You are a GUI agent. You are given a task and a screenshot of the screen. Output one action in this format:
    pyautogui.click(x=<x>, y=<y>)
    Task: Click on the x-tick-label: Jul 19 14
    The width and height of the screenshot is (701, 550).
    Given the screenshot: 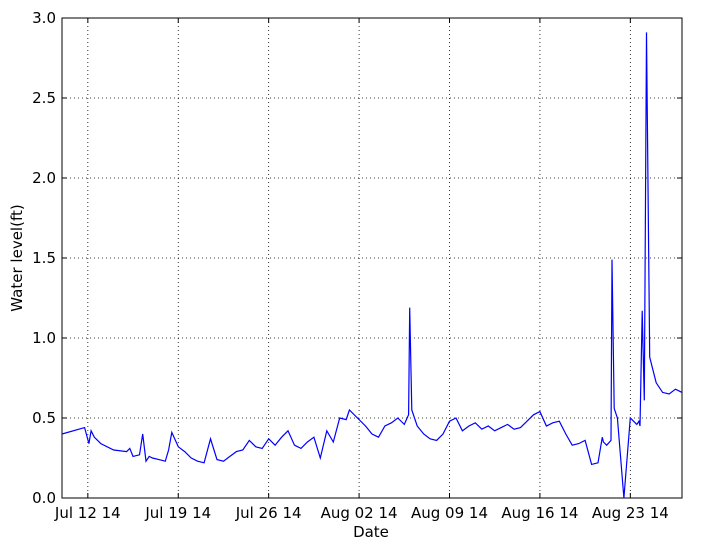 What is the action you would take?
    pyautogui.click(x=177, y=513)
    